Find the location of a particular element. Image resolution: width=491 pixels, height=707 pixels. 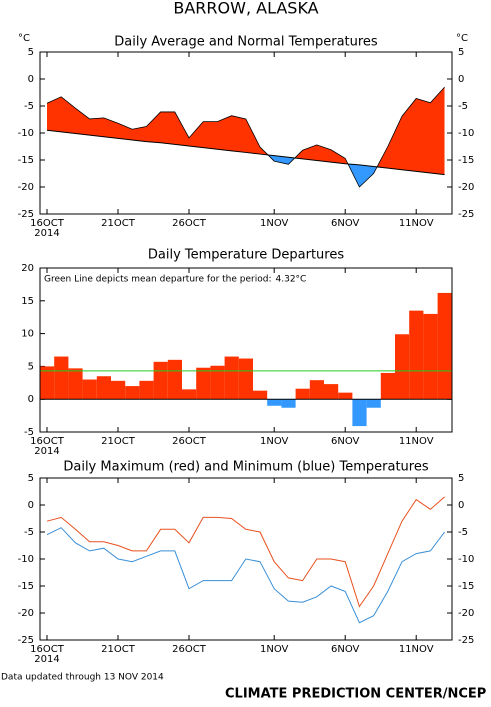

y2-axis-unit: °C is located at coordinates (462, 38).